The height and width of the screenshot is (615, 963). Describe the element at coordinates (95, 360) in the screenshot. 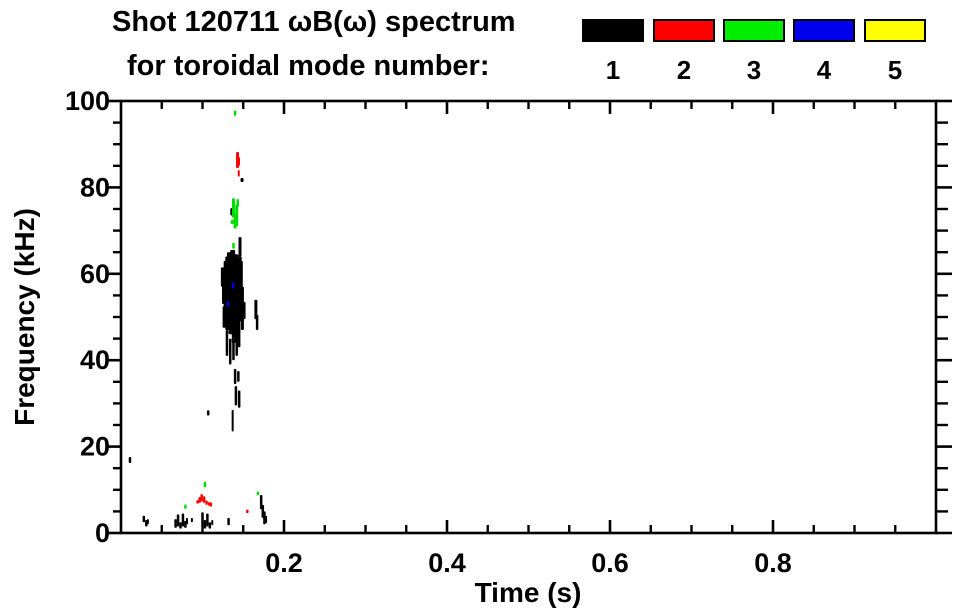

I see `y-tick-label: 40` at that location.